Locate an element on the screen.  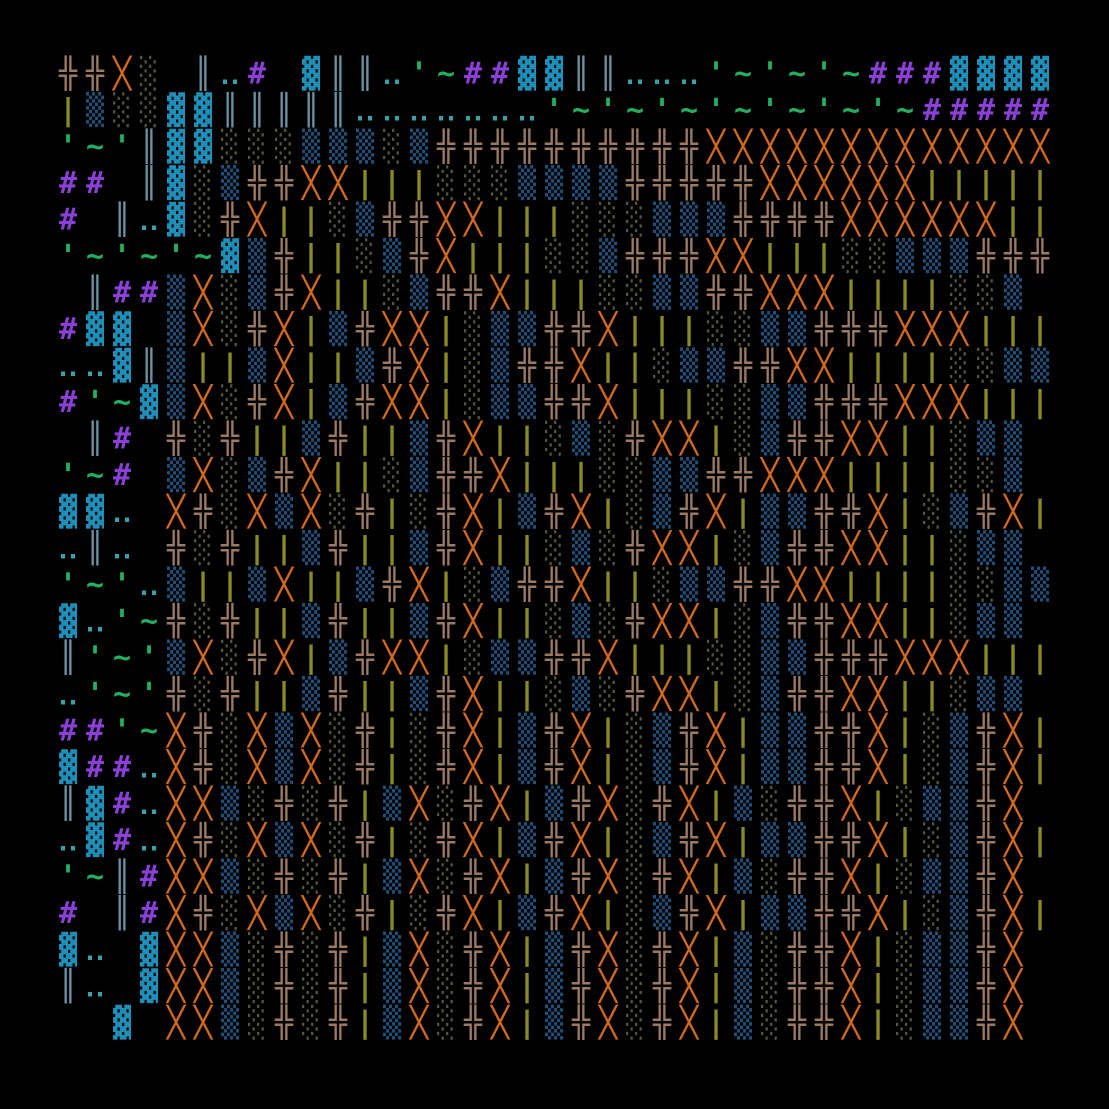
glyph: ~ is located at coordinates (797, 74).